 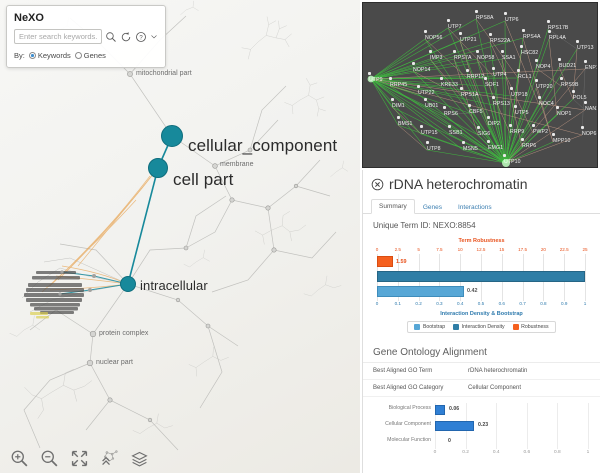 I want to click on page-title: rDNA heterochromatin, so click(x=458, y=184).